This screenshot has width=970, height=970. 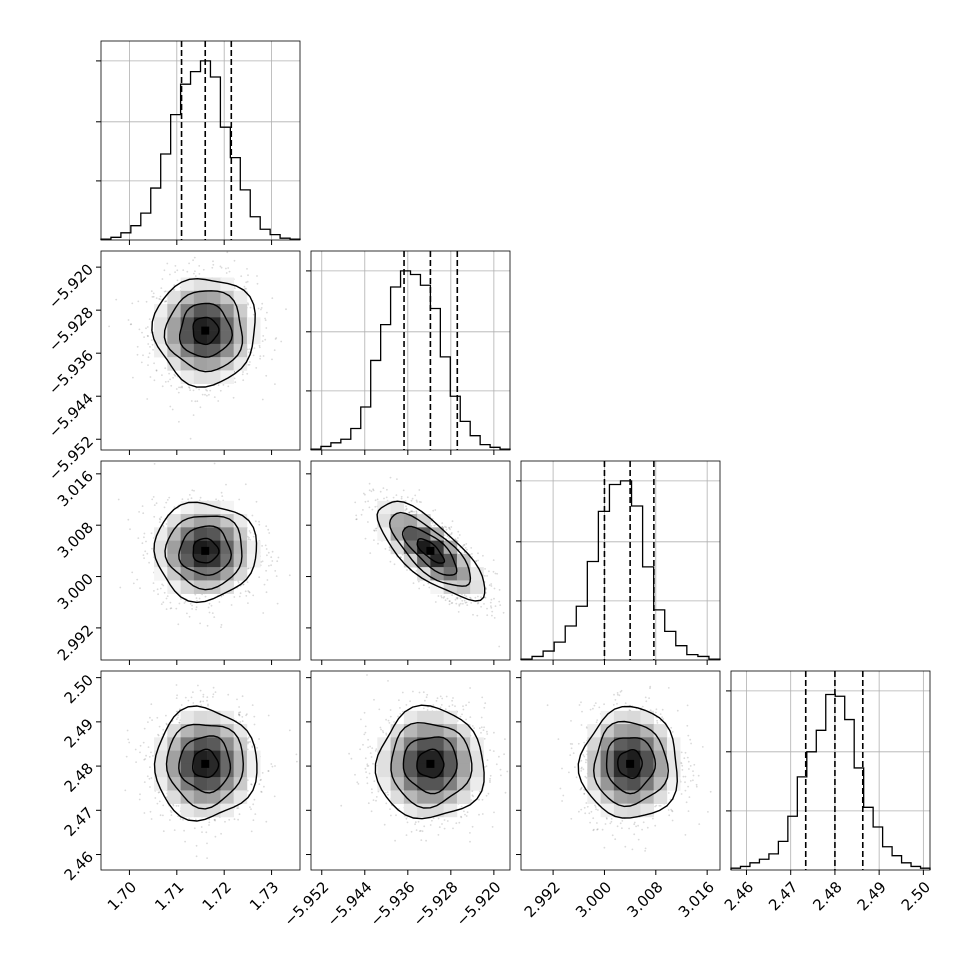 I want to click on density-peak, so click(x=205, y=550).